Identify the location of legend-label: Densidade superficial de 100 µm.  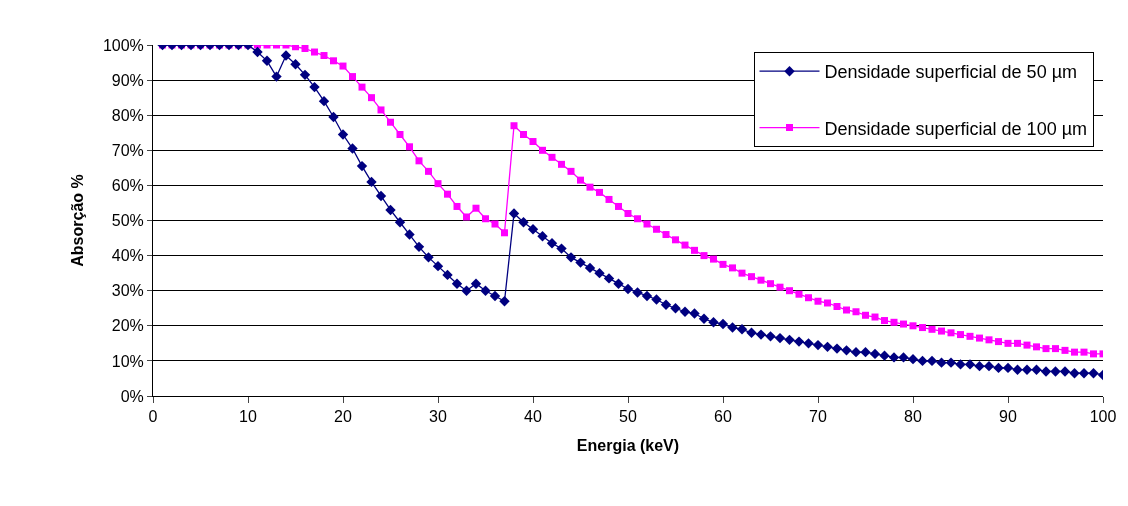
(956, 128).